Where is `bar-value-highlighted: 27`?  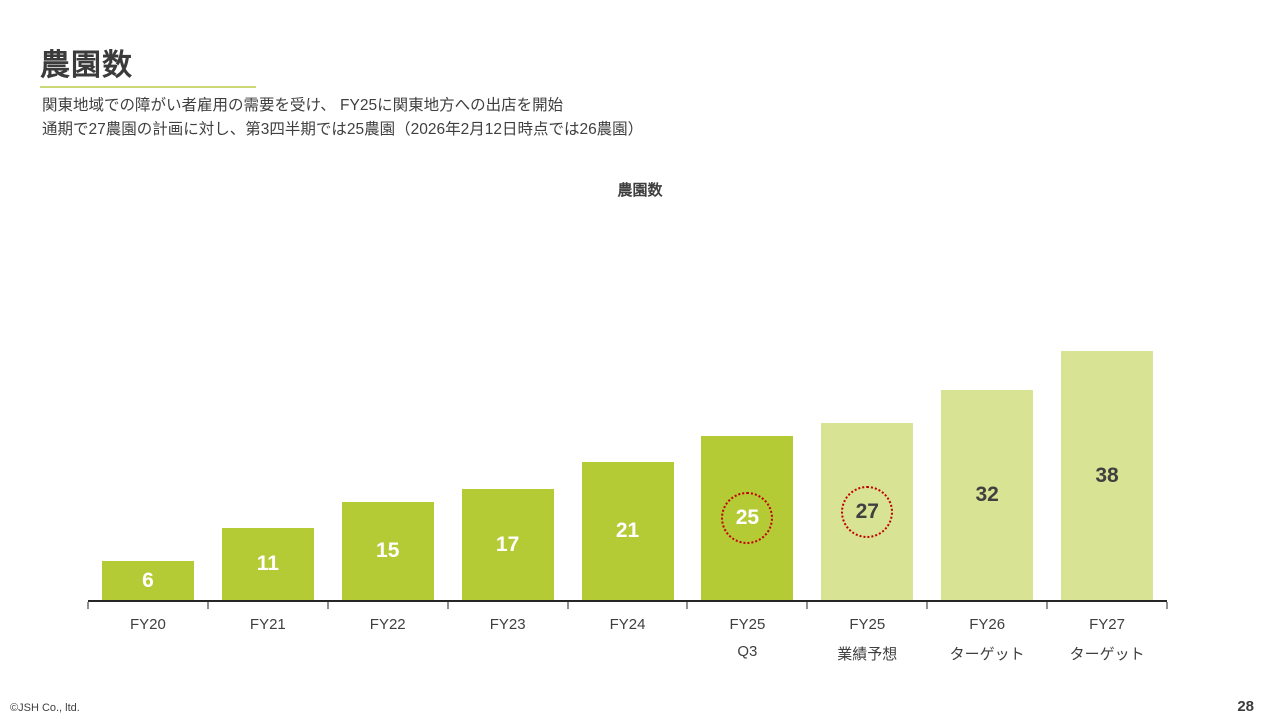 bar-value-highlighted: 27 is located at coordinates (867, 511).